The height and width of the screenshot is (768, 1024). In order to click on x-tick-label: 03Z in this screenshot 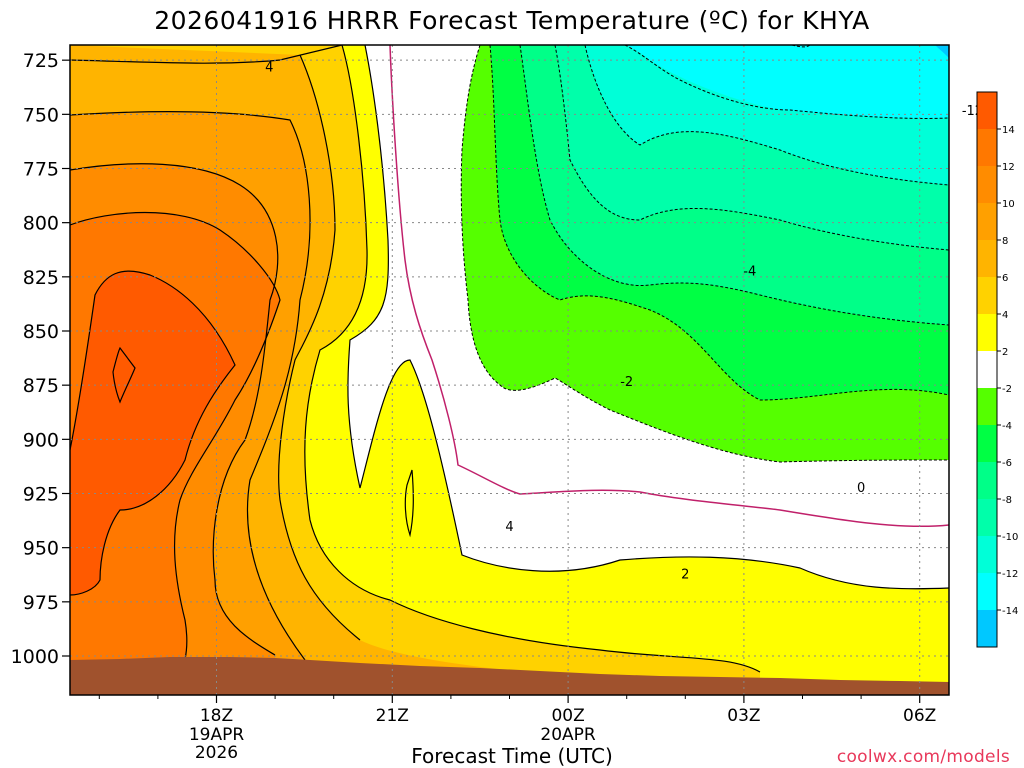, I will do `click(743, 716)`.